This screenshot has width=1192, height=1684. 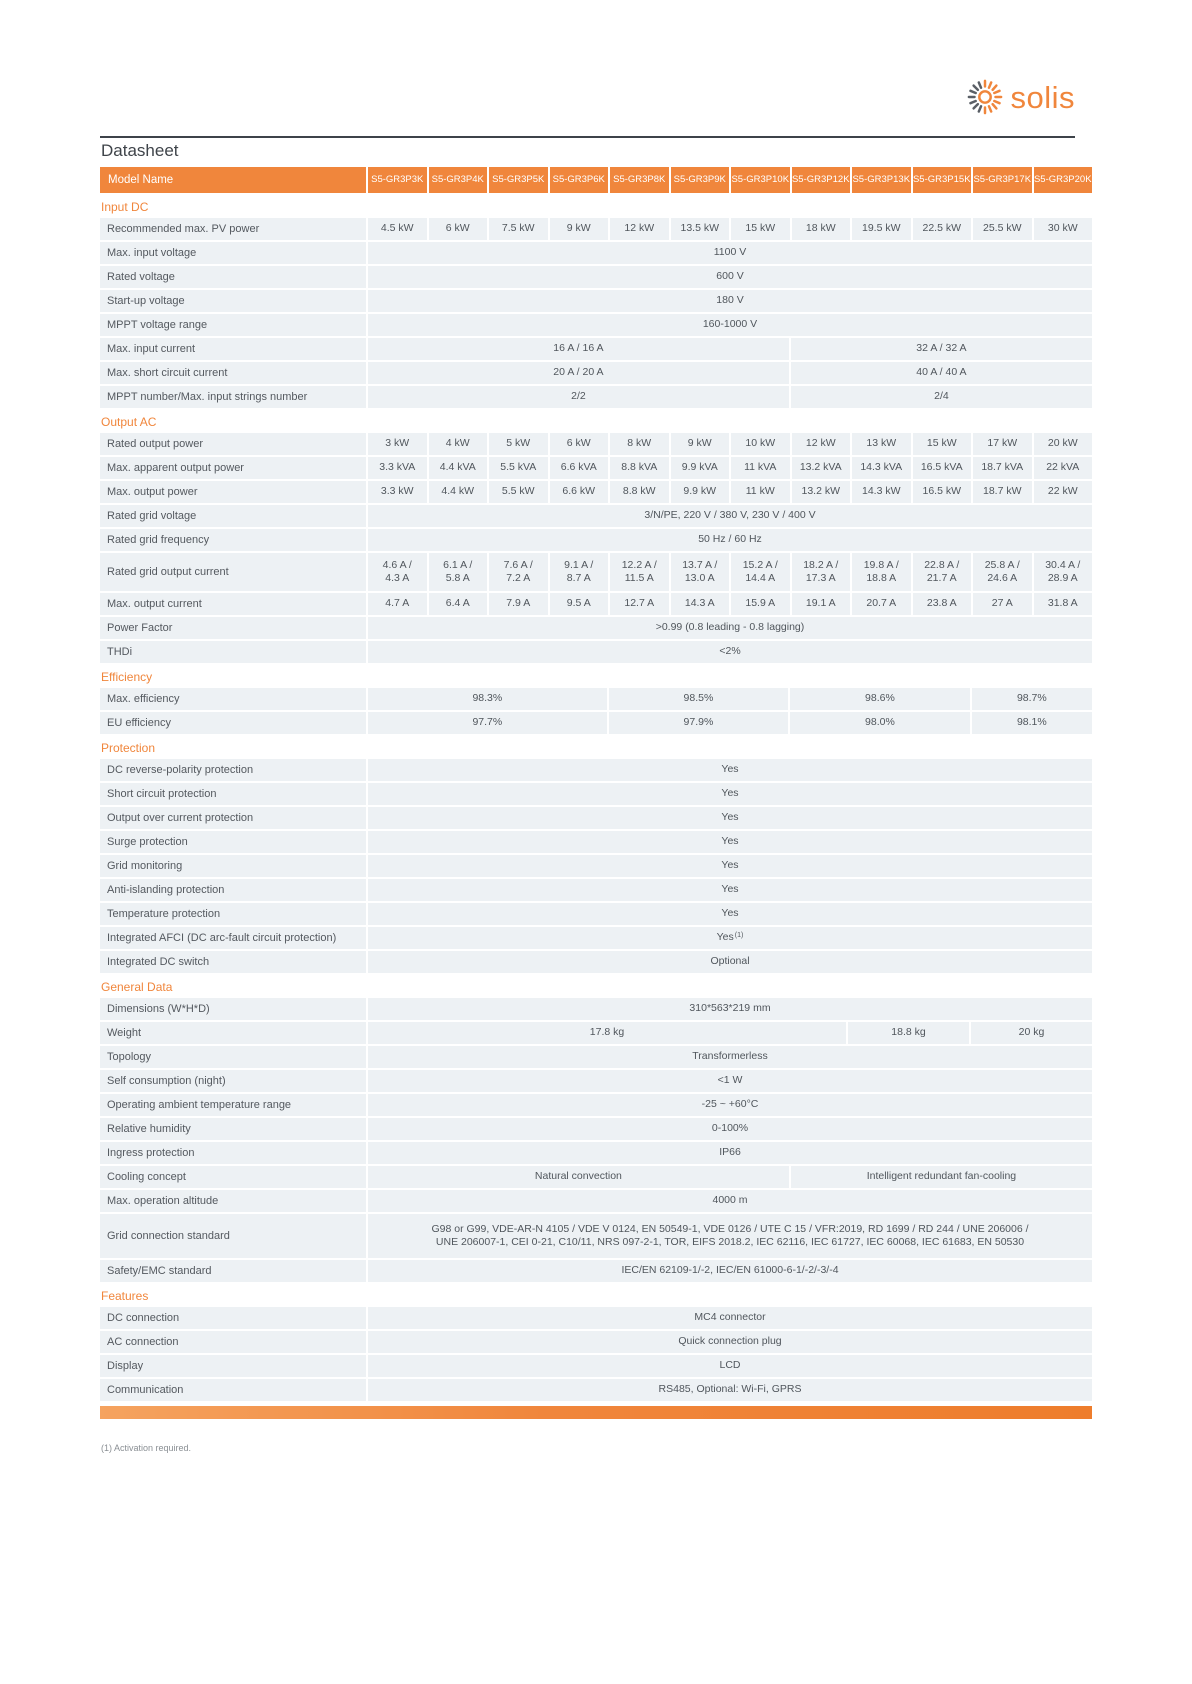 I want to click on spec-cell: 13.2 kW, so click(x=820, y=492).